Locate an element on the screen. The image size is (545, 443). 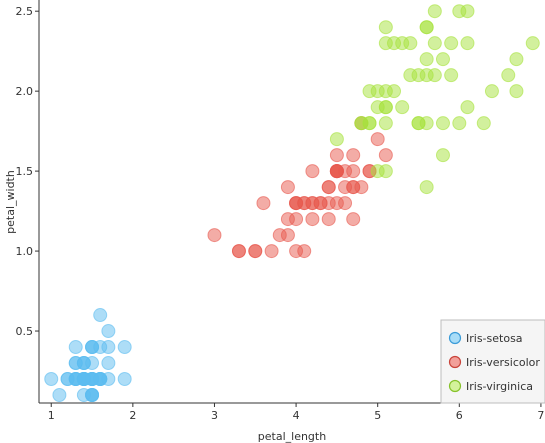
y-tick-label: 1.5 is located at coordinates (25, 171).